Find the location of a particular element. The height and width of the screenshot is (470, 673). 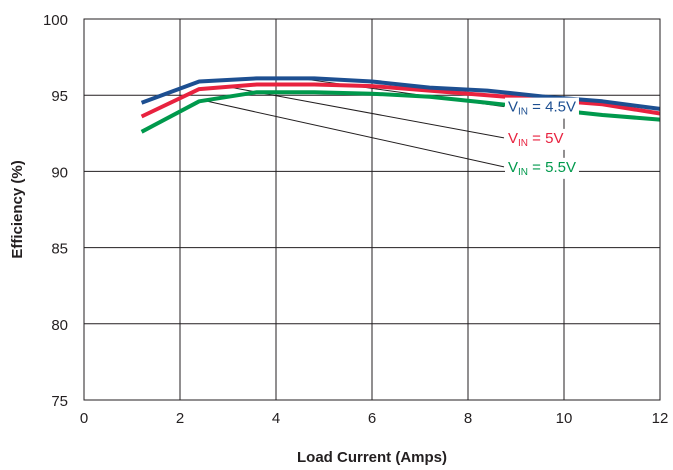

x-tick-label: 4 is located at coordinates (276, 418).